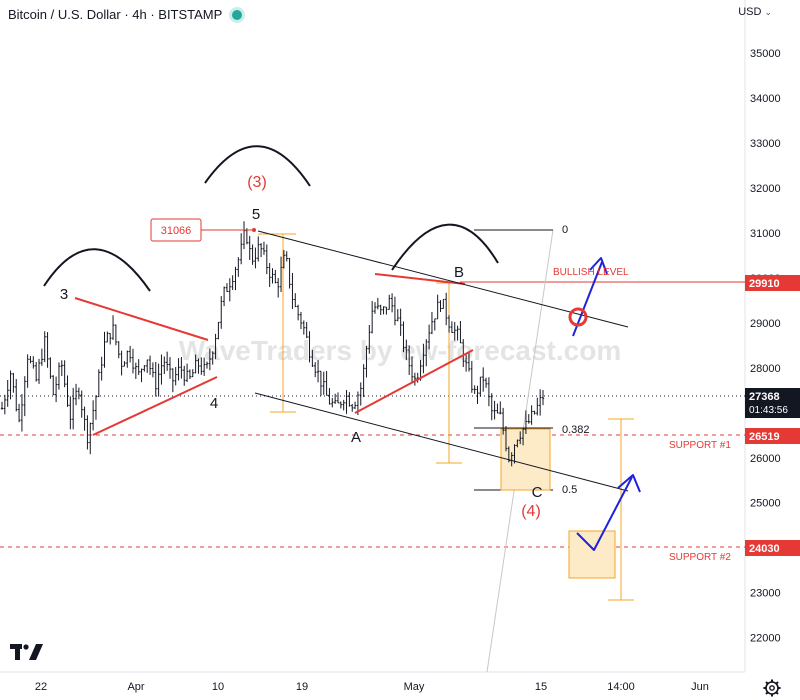  I want to click on rising-ab-line, so click(414, 381).